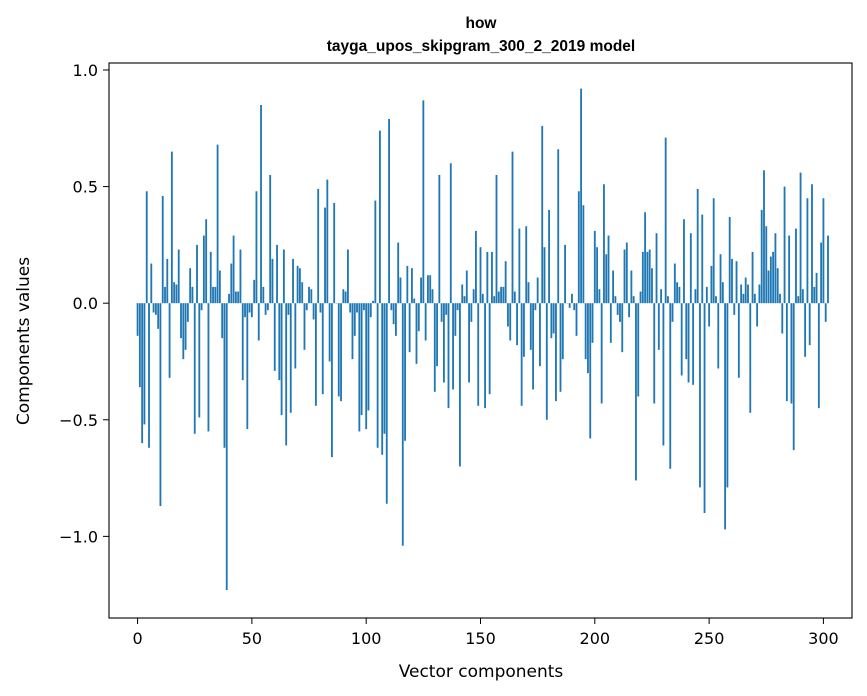  Describe the element at coordinates (709, 638) in the screenshot. I see `x-tick-label: 250` at that location.